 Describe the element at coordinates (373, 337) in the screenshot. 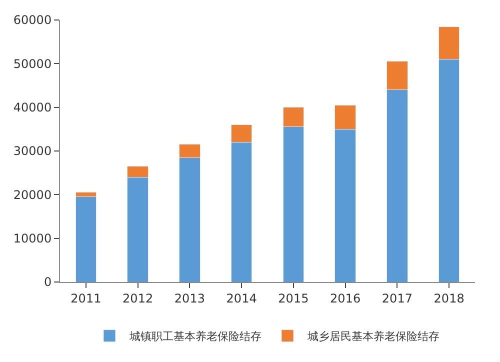

I see `legend-label: 城乡居民基本养老保险结存` at that location.